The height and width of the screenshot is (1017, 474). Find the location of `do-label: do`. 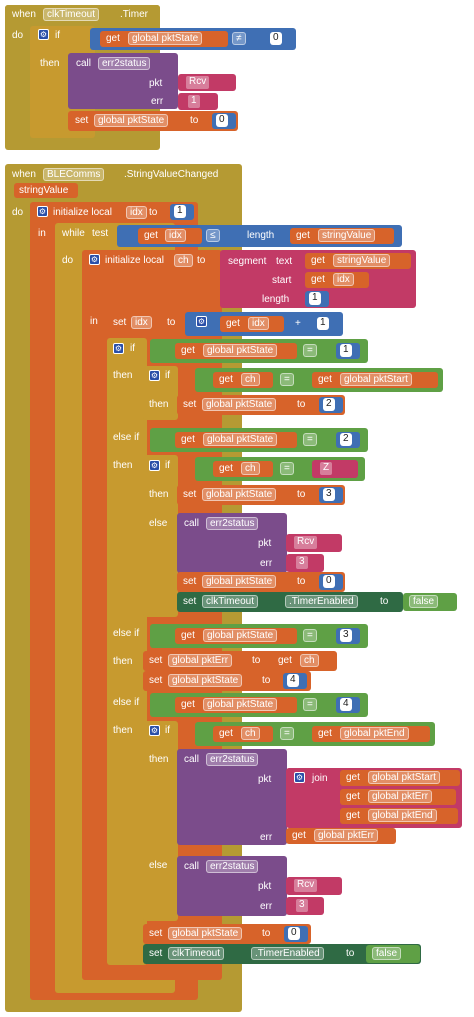

do-label: do is located at coordinates (18, 35).